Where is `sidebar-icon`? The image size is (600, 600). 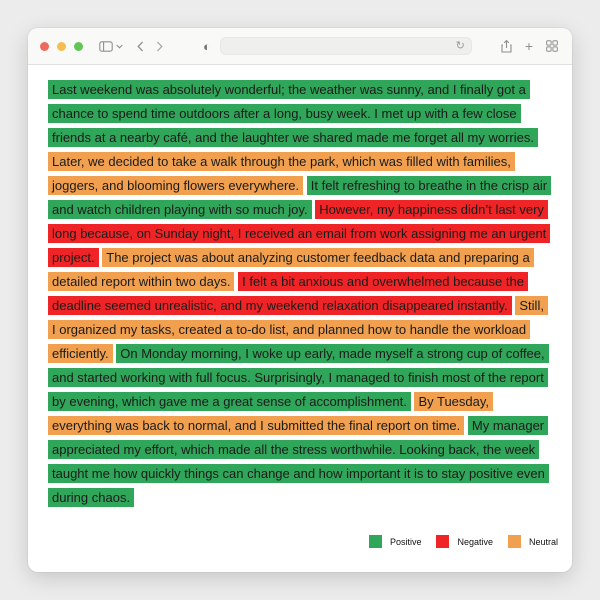 sidebar-icon is located at coordinates (106, 46).